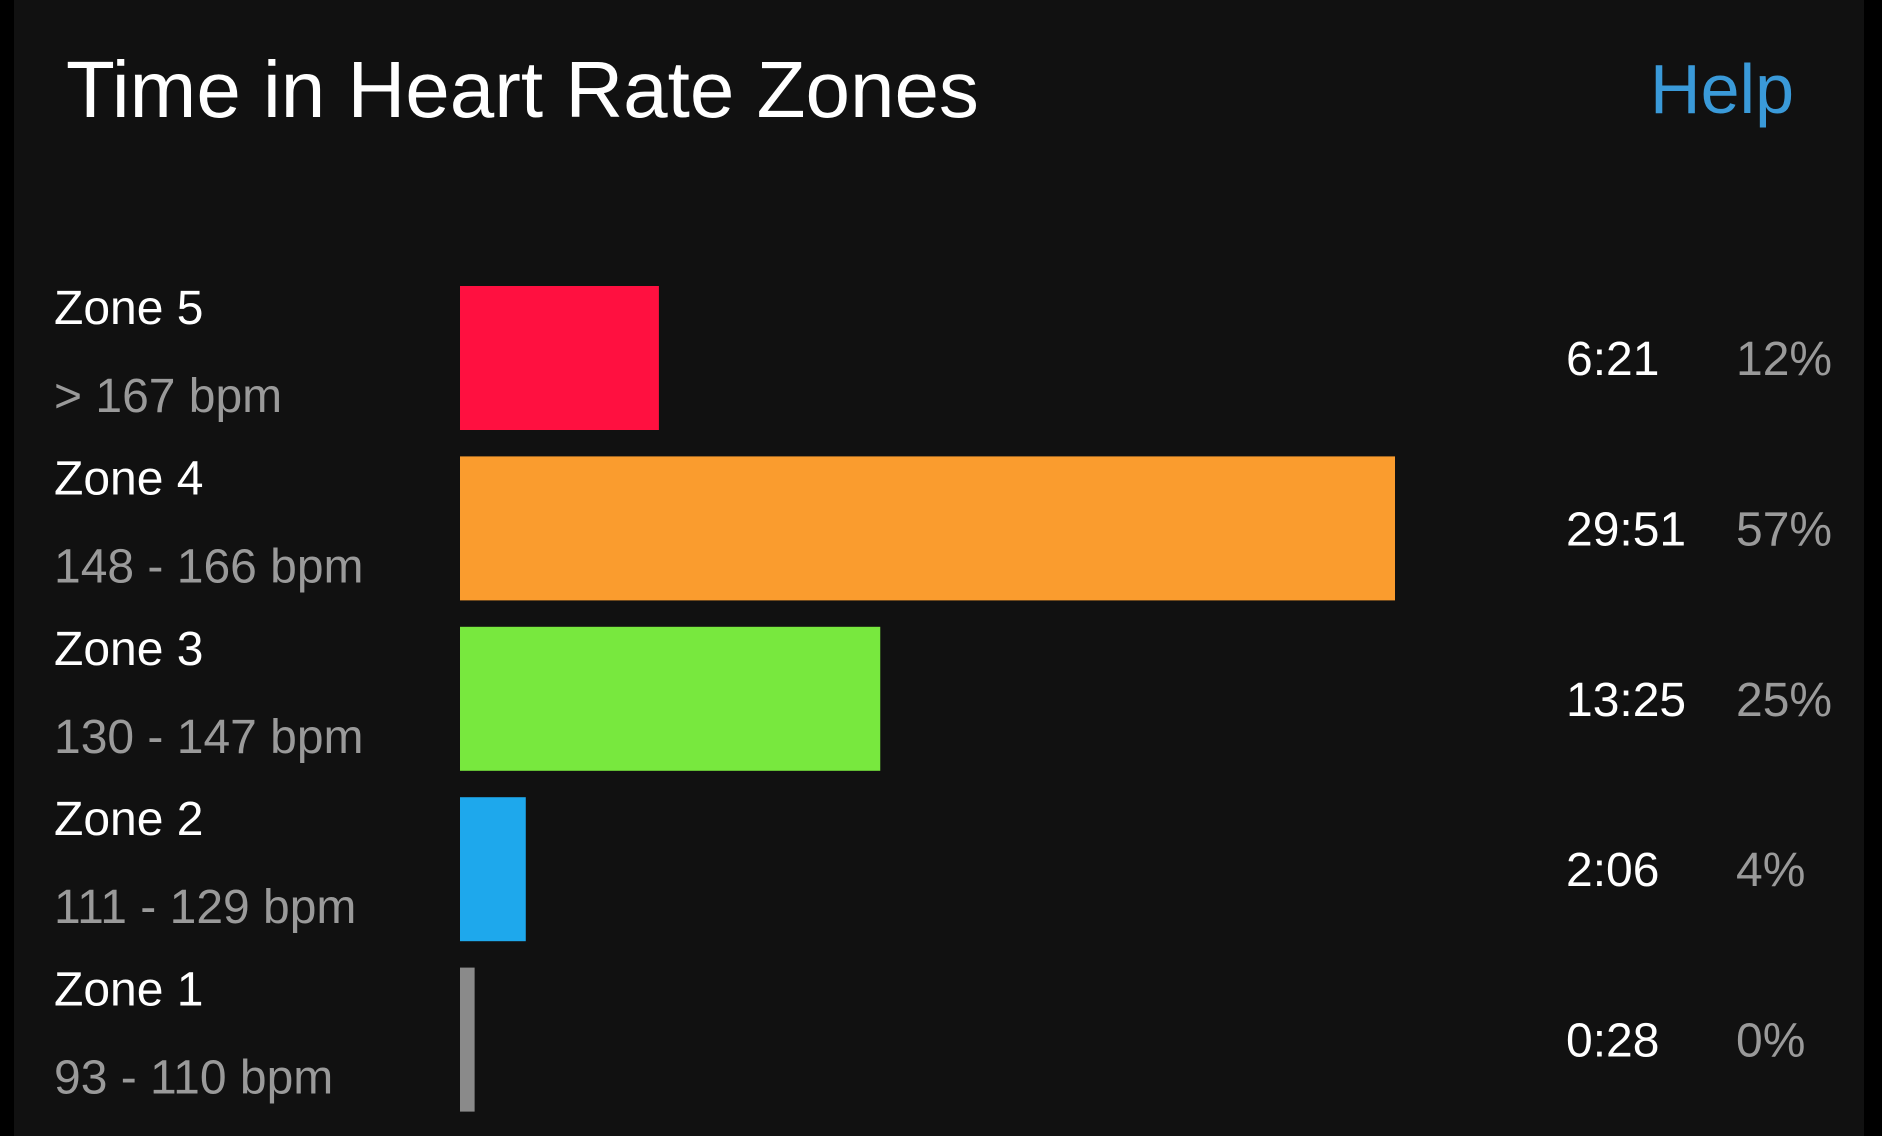 This screenshot has height=1136, width=1882. Describe the element at coordinates (522, 89) in the screenshot. I see `title: Time in Heart Rate Zones` at that location.